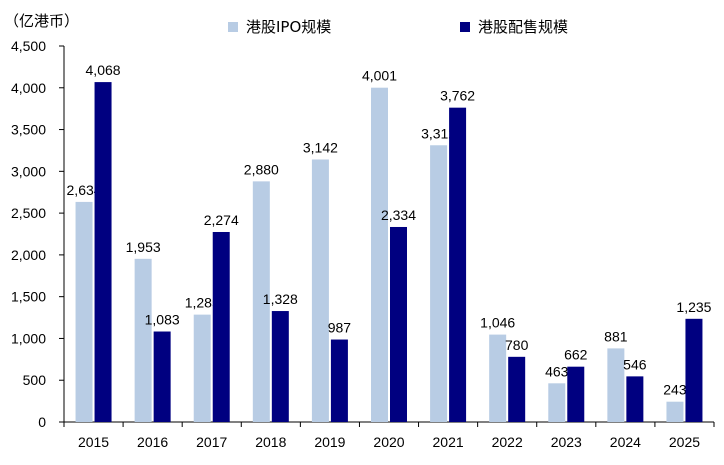 The height and width of the screenshot is (465, 724). What do you see at coordinates (233, 26) in the screenshot?
I see `legend-swatch-ipo` at bounding box center [233, 26].